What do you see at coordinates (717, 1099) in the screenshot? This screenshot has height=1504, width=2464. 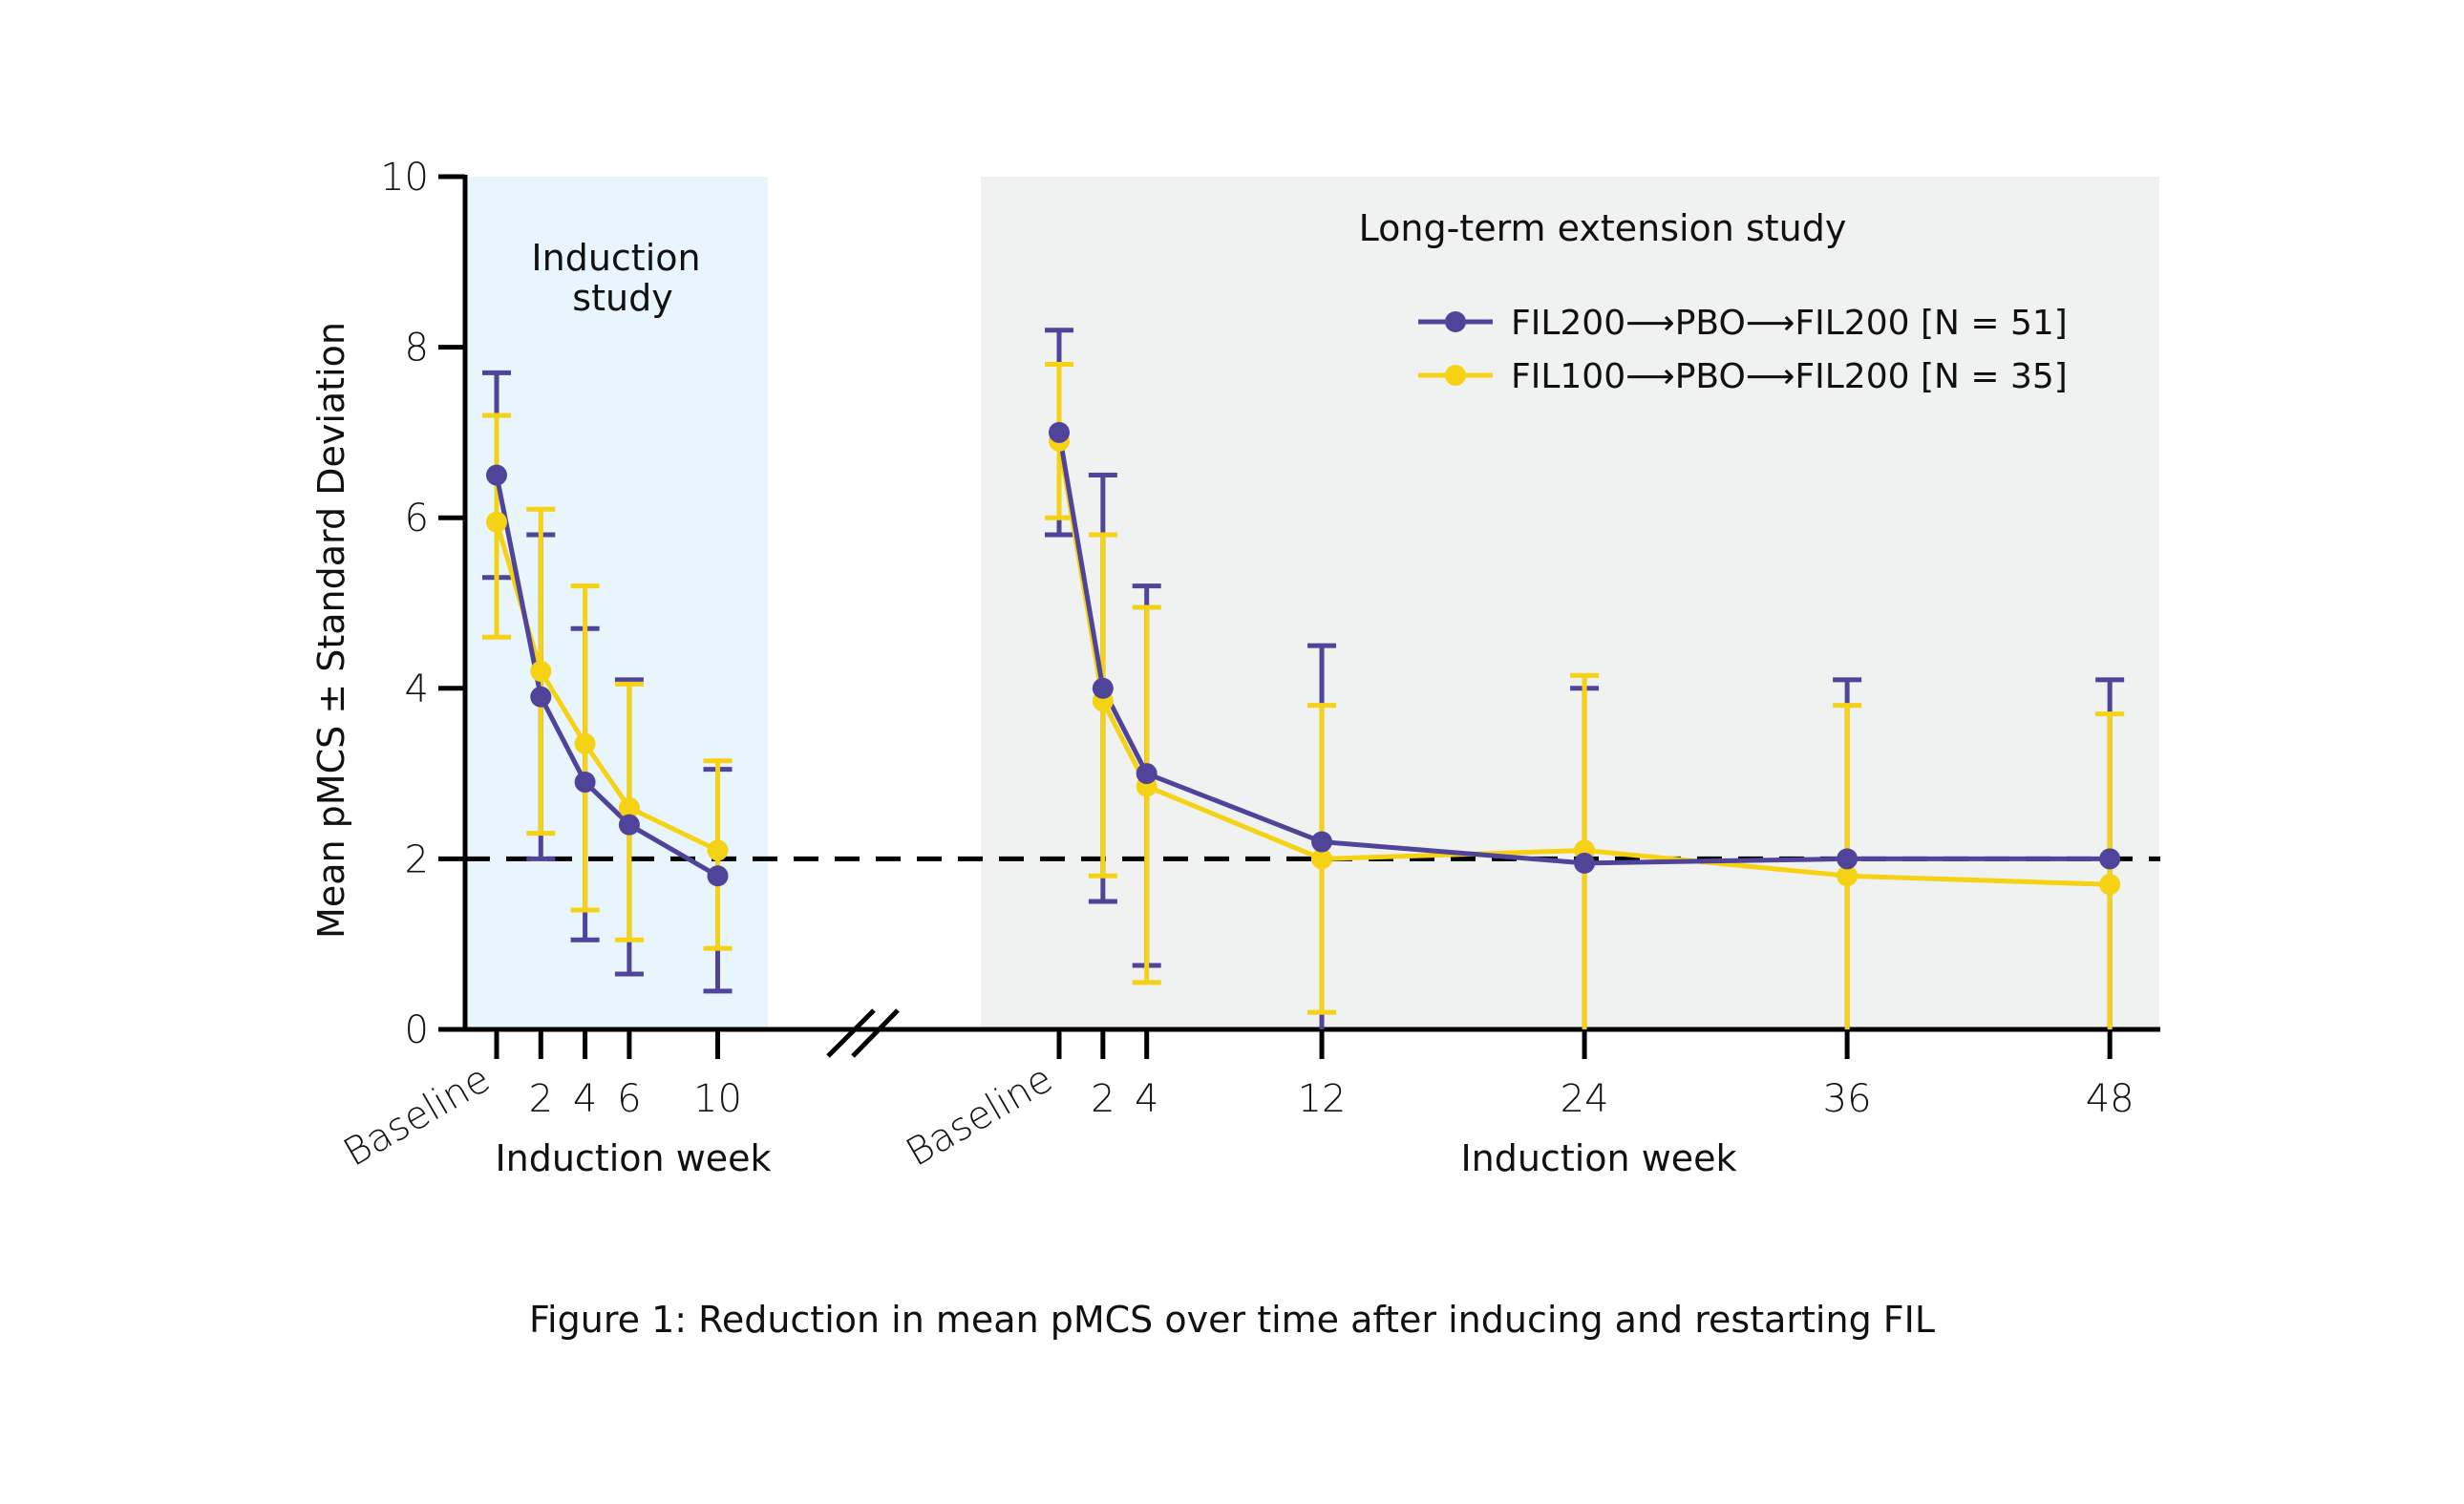 I see `x-tick-label: 10` at bounding box center [717, 1099].